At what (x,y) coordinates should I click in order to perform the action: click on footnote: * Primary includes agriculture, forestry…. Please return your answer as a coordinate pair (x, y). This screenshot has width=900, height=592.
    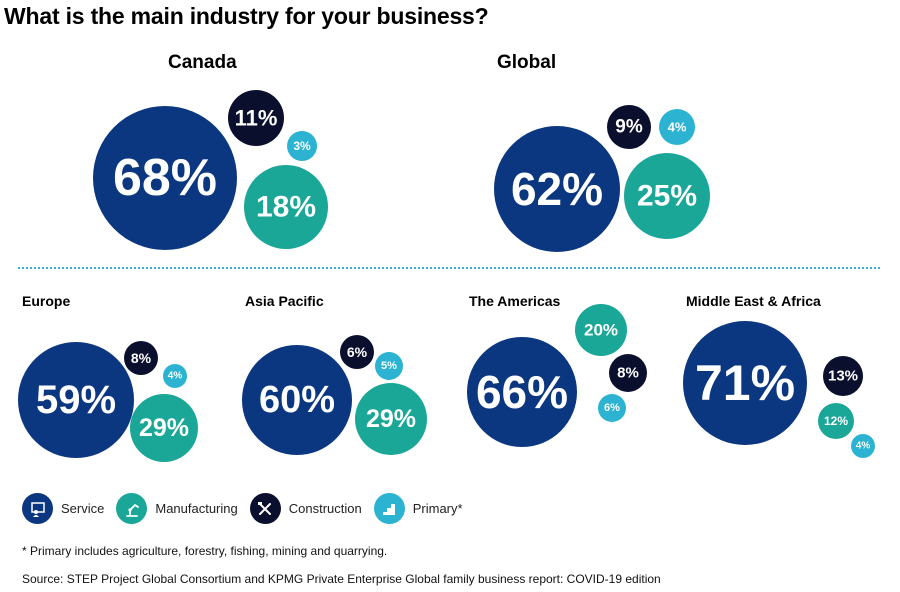
    Looking at the image, I should click on (205, 551).